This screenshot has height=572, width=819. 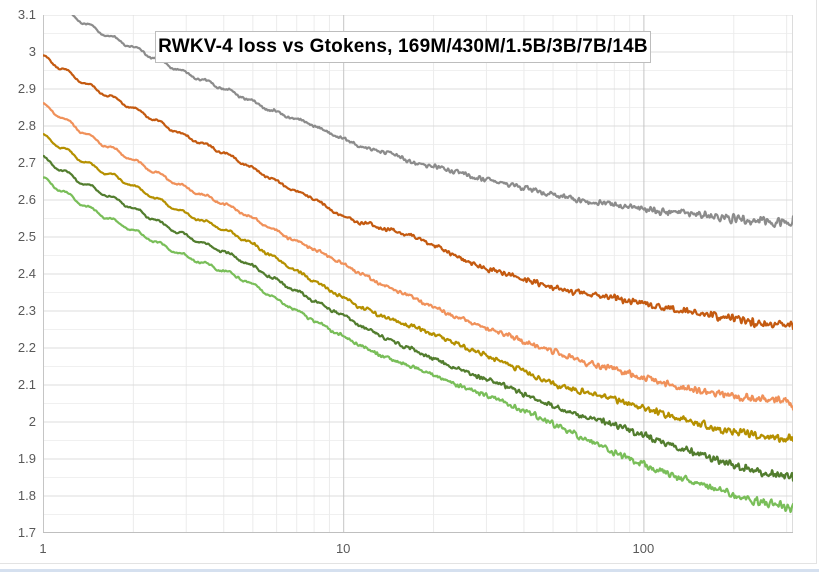 I want to click on window-edge-highlight, so click(x=409, y=570).